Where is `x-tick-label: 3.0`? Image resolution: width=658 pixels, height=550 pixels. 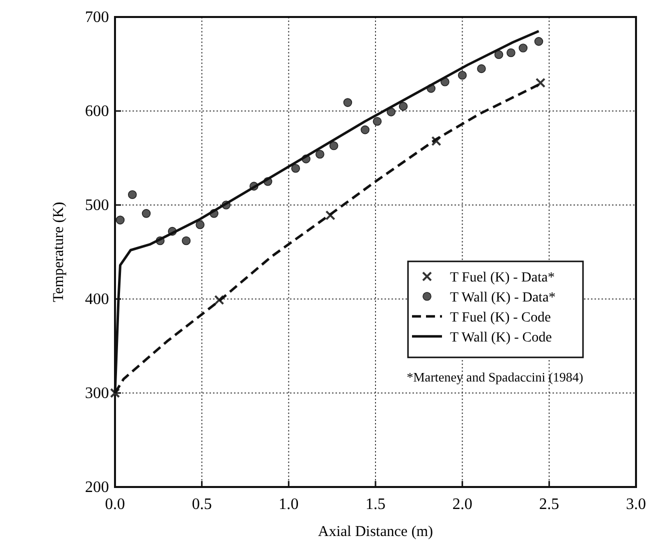
x-tick-label: 3.0 is located at coordinates (636, 504).